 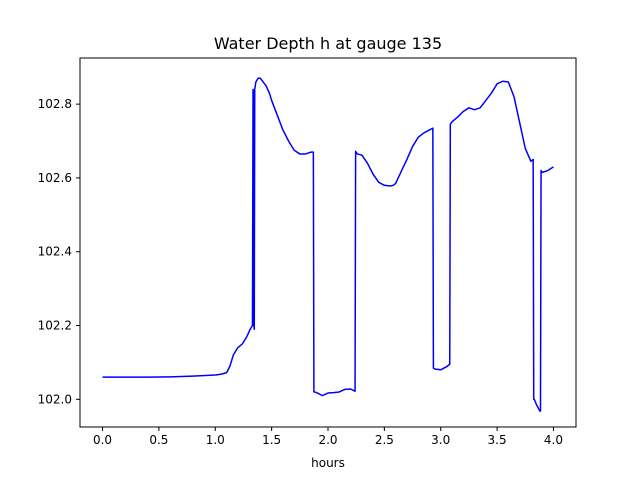 I want to click on y-tick-label: 102.0, so click(x=55, y=399).